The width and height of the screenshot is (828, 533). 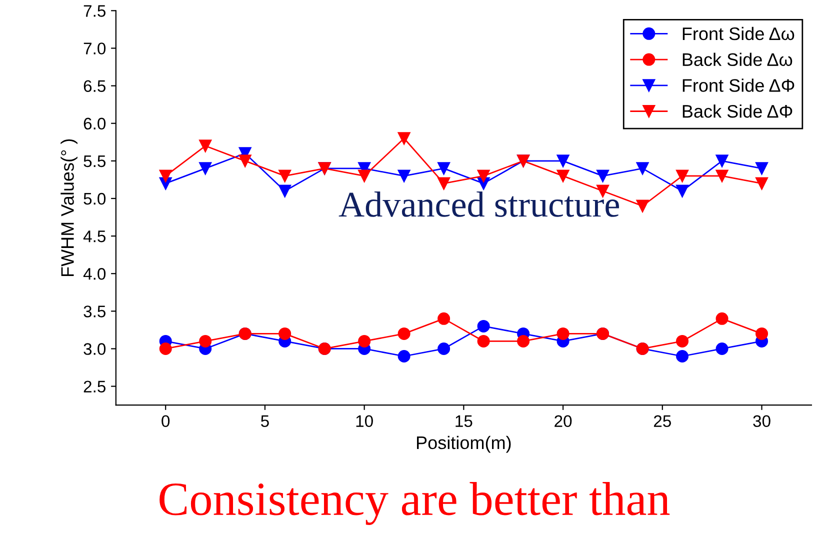 What do you see at coordinates (95, 349) in the screenshot?
I see `y-tick-label: 3.0` at bounding box center [95, 349].